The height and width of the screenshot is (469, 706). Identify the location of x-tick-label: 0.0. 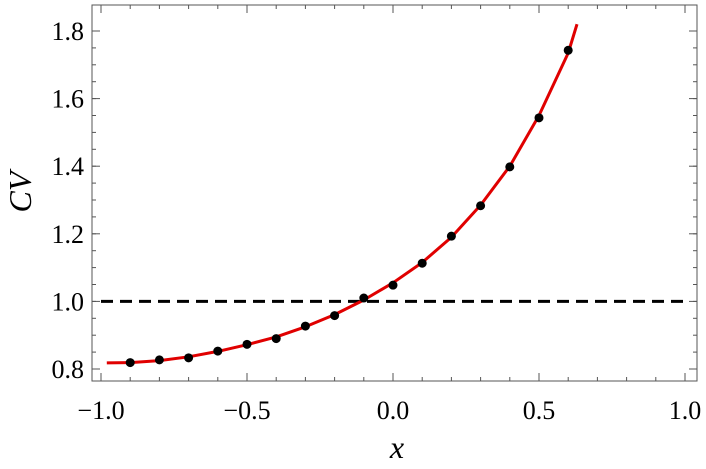
(393, 410).